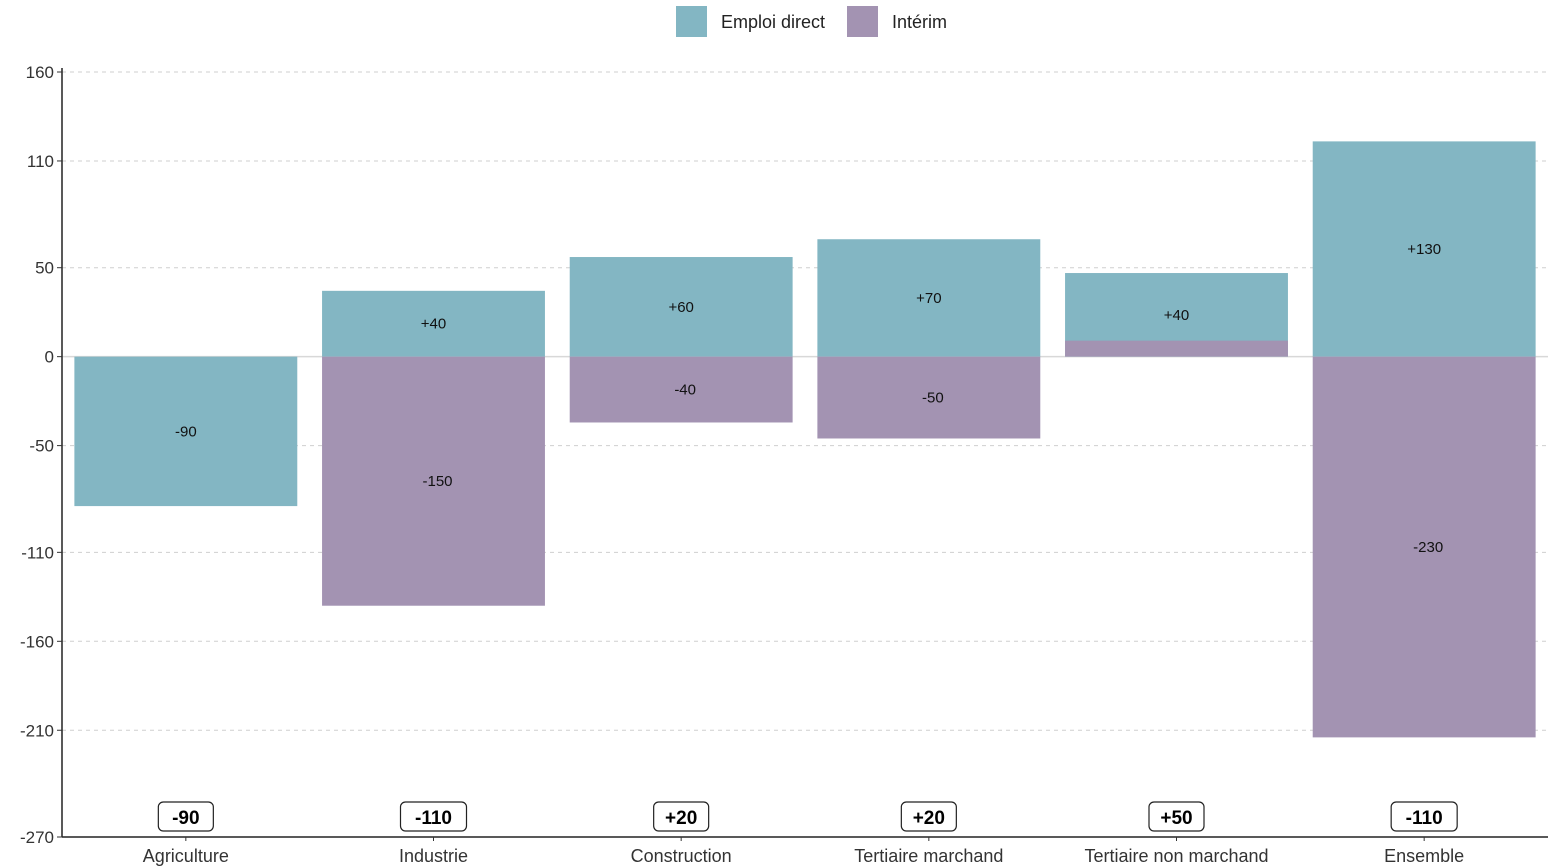 This screenshot has width=1548, height=867. What do you see at coordinates (37, 552) in the screenshot?
I see `y-tick-label: -110` at bounding box center [37, 552].